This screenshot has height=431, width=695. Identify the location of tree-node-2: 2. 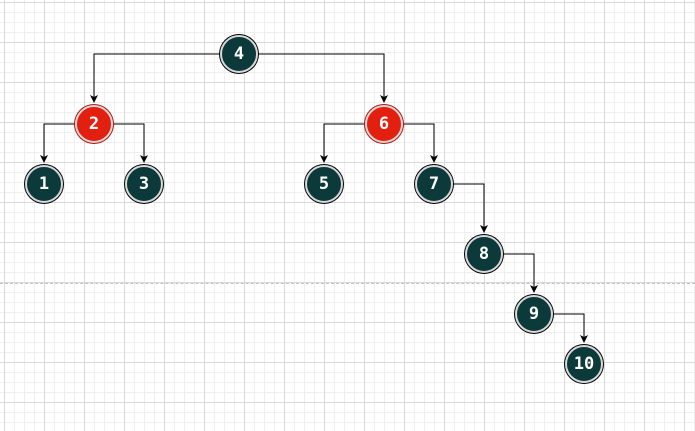
(94, 124).